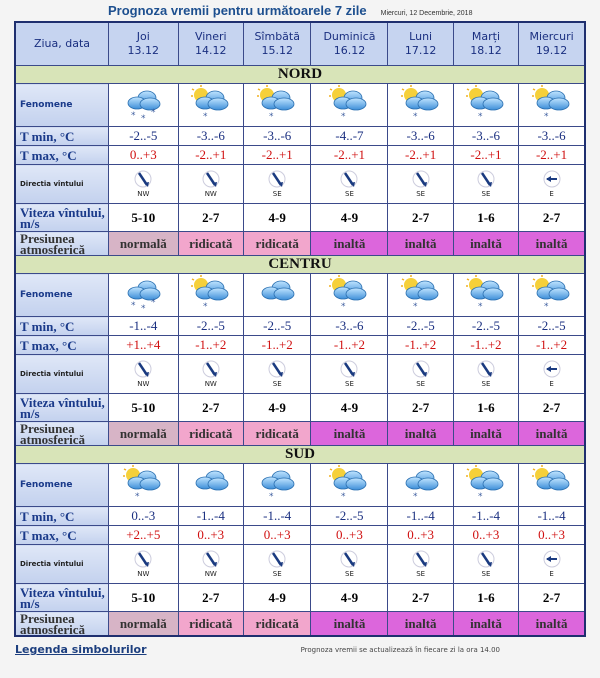 The height and width of the screenshot is (678, 600). I want to click on row-label: T min, °C, so click(61, 516).